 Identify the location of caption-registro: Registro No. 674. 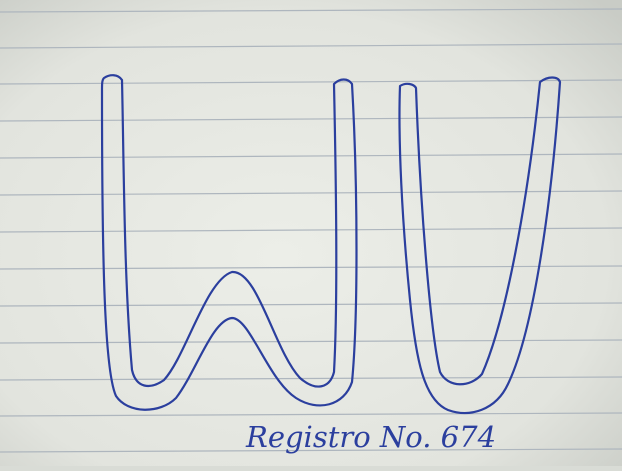
(370, 437).